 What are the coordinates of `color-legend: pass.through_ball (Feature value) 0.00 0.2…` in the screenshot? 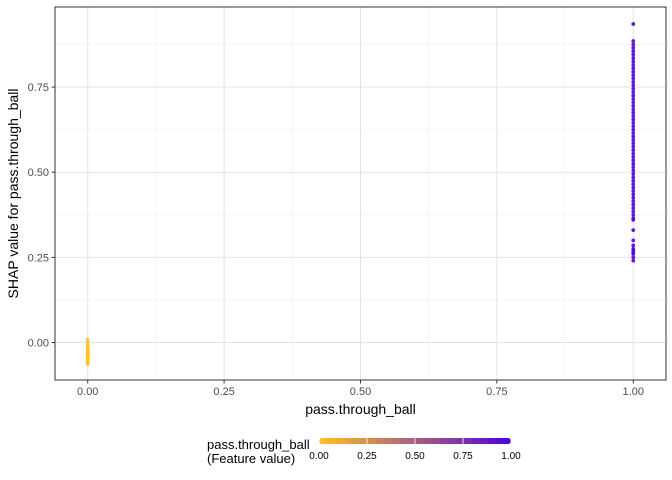 It's located at (364, 451).